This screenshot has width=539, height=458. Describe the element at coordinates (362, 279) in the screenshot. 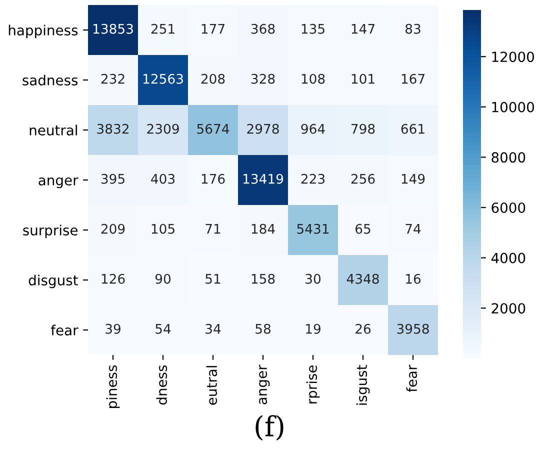

I see `data-label: 4348` at that location.